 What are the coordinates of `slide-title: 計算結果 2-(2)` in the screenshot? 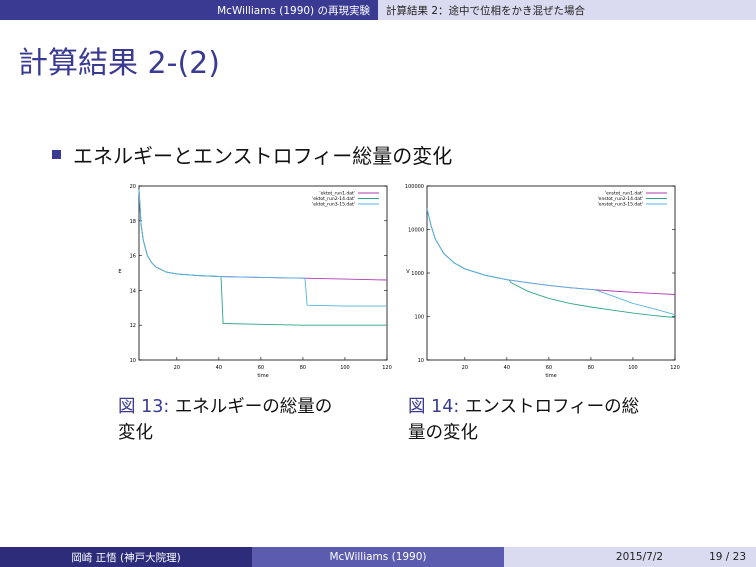 It's located at (119, 63).